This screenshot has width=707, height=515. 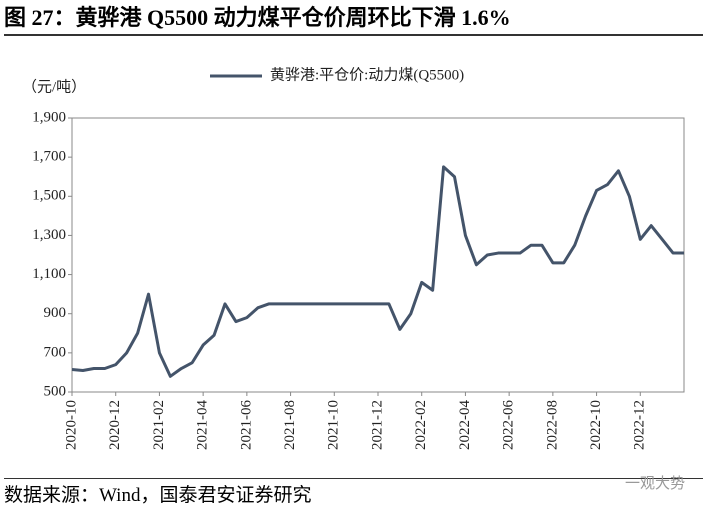 What do you see at coordinates (49, 274) in the screenshot?
I see `y-tick-label: 1,100` at bounding box center [49, 274].